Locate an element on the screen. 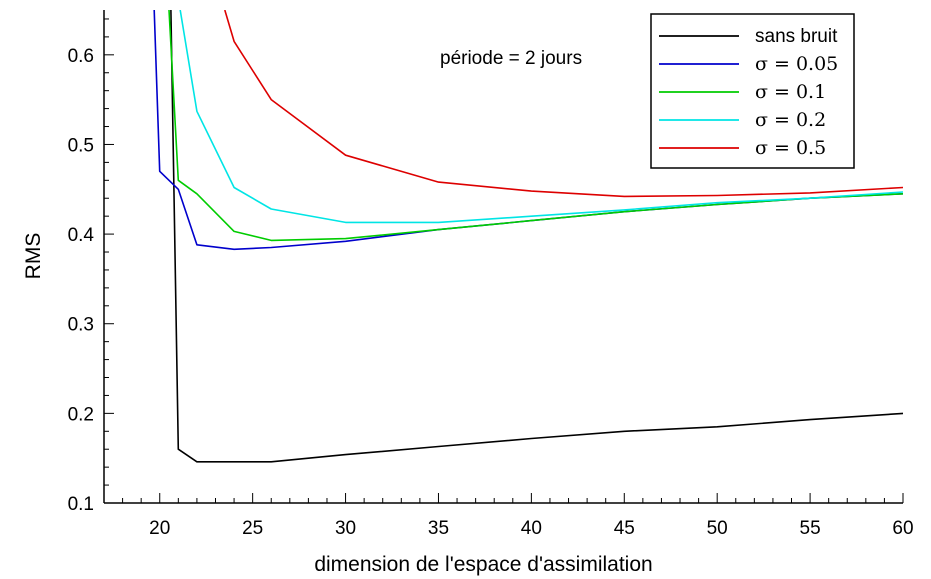 This screenshot has height=579, width=931. y-tick-label: 0.3 is located at coordinates (81, 325).